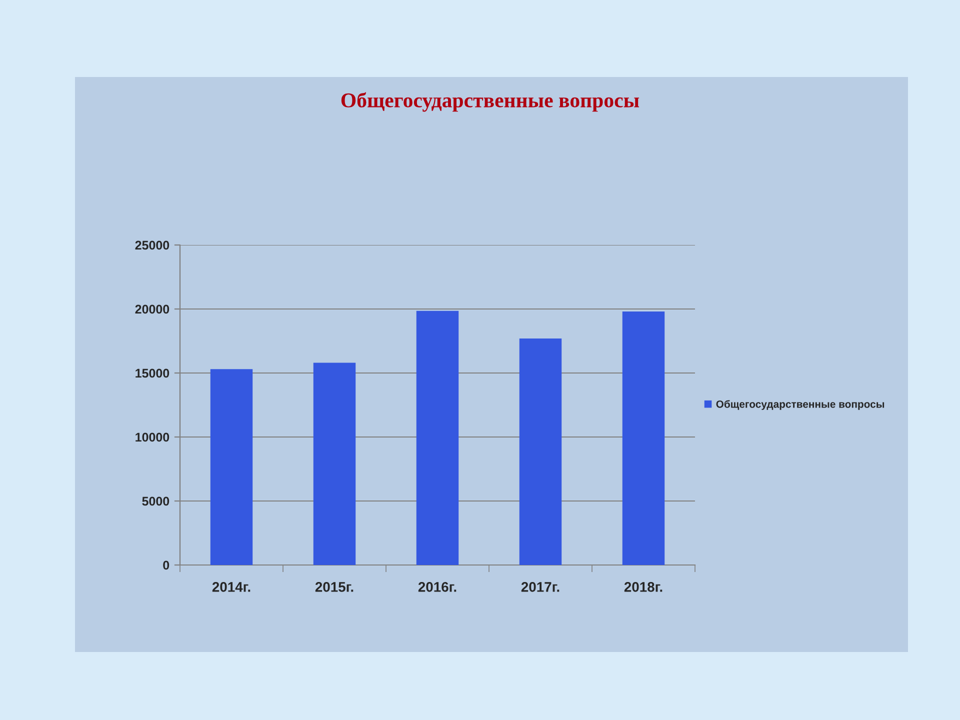 Image resolution: width=960 pixels, height=720 pixels. Describe the element at coordinates (231, 587) in the screenshot. I see `x-tick-label: 2014г.` at that location.